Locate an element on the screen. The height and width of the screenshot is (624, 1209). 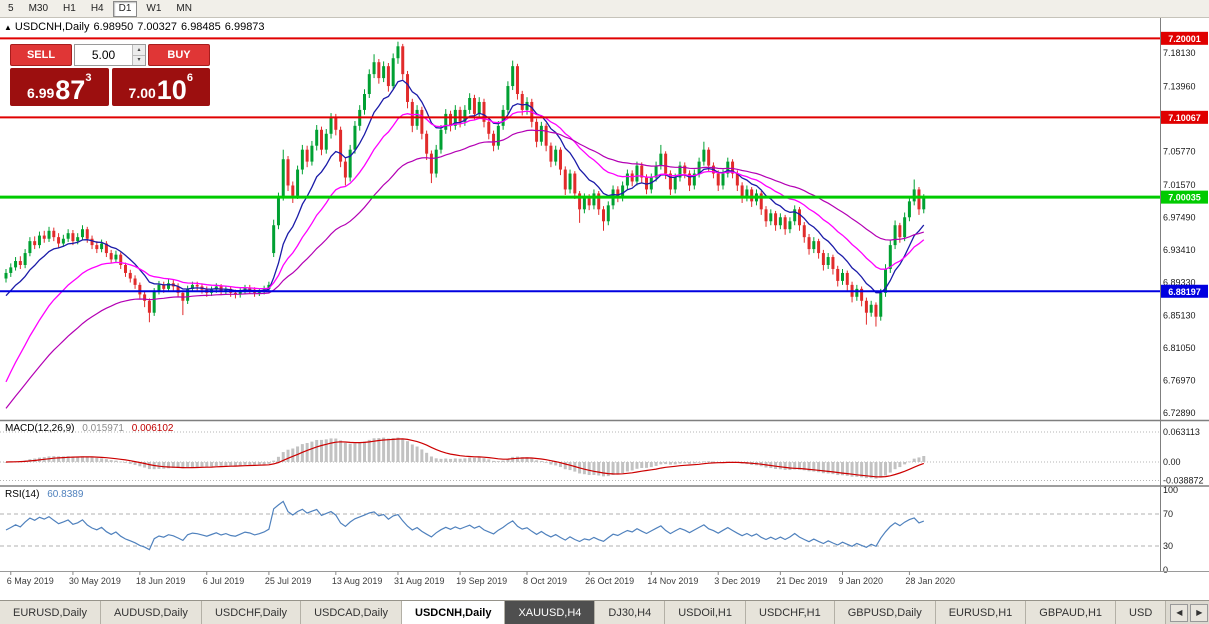
timeframe-button-h4: H4 is located at coordinates (97, 8).